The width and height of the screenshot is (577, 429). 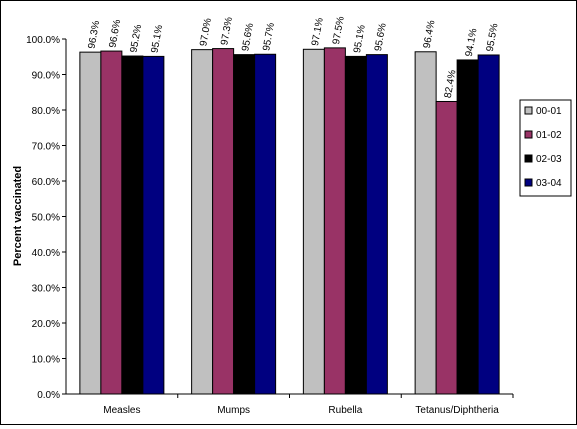 What do you see at coordinates (227, 31) in the screenshot?
I see `data-label: 97.3%` at bounding box center [227, 31].